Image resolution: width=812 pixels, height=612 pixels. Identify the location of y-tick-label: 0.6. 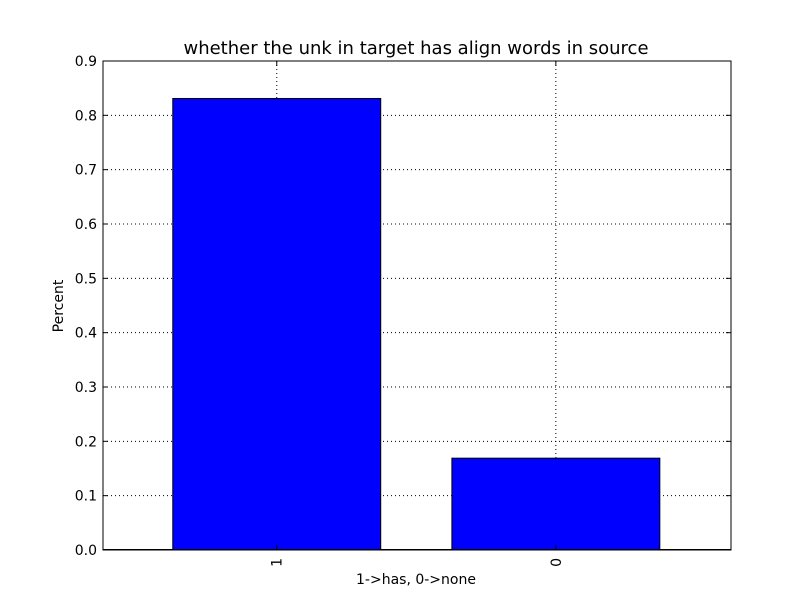
(86, 225).